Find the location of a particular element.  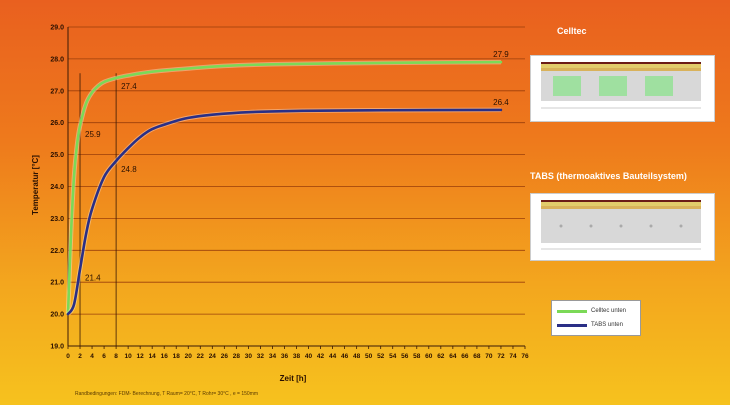

celltec-section-diagram is located at coordinates (622, 88).